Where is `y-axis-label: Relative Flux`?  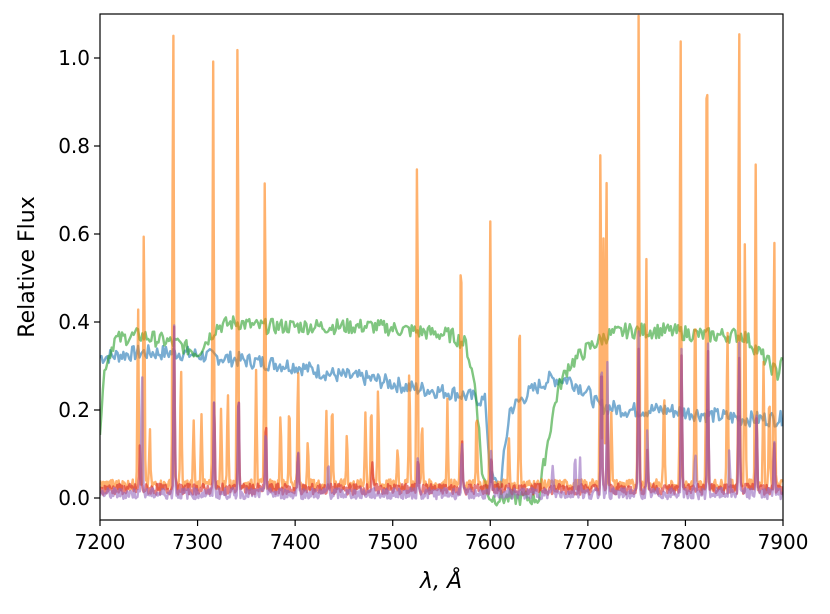
y-axis-label: Relative Flux is located at coordinates (27, 266).